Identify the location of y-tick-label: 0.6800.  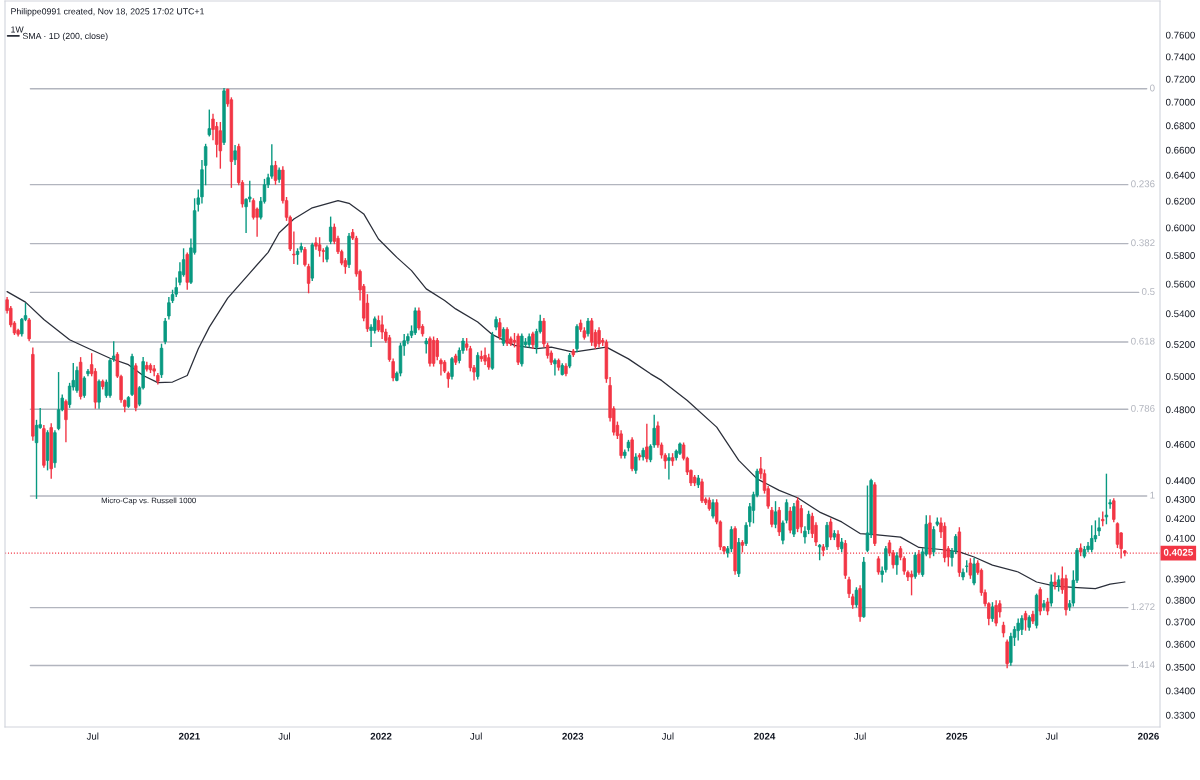
(1180, 126).